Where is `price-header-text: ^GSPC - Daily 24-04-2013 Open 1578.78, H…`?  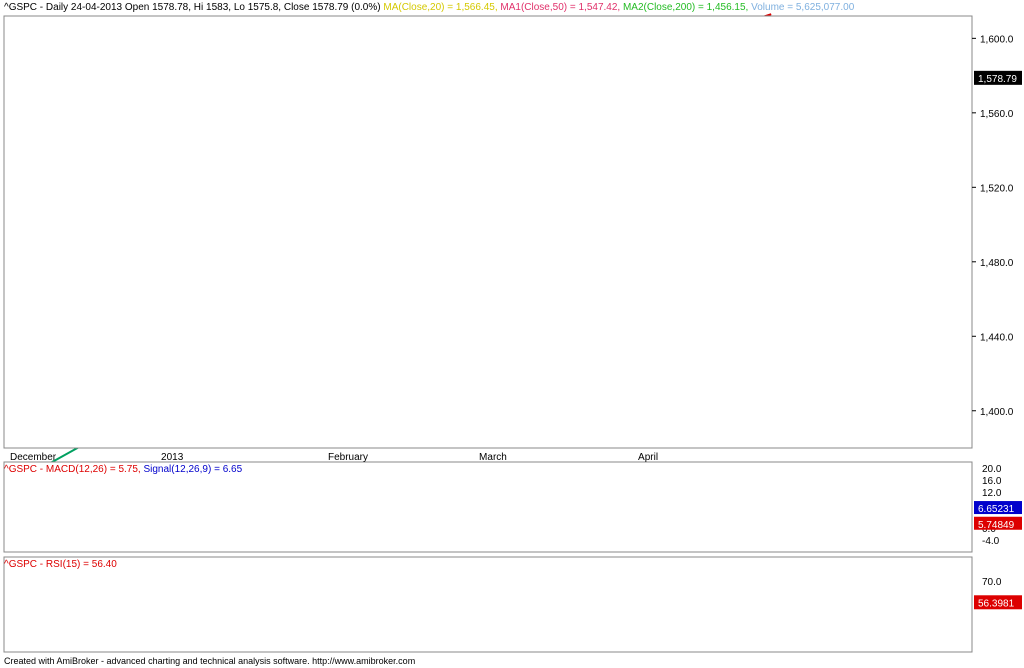
price-header-text: ^GSPC - Daily 24-04-2013 Open 1578.78, H… is located at coordinates (192, 7).